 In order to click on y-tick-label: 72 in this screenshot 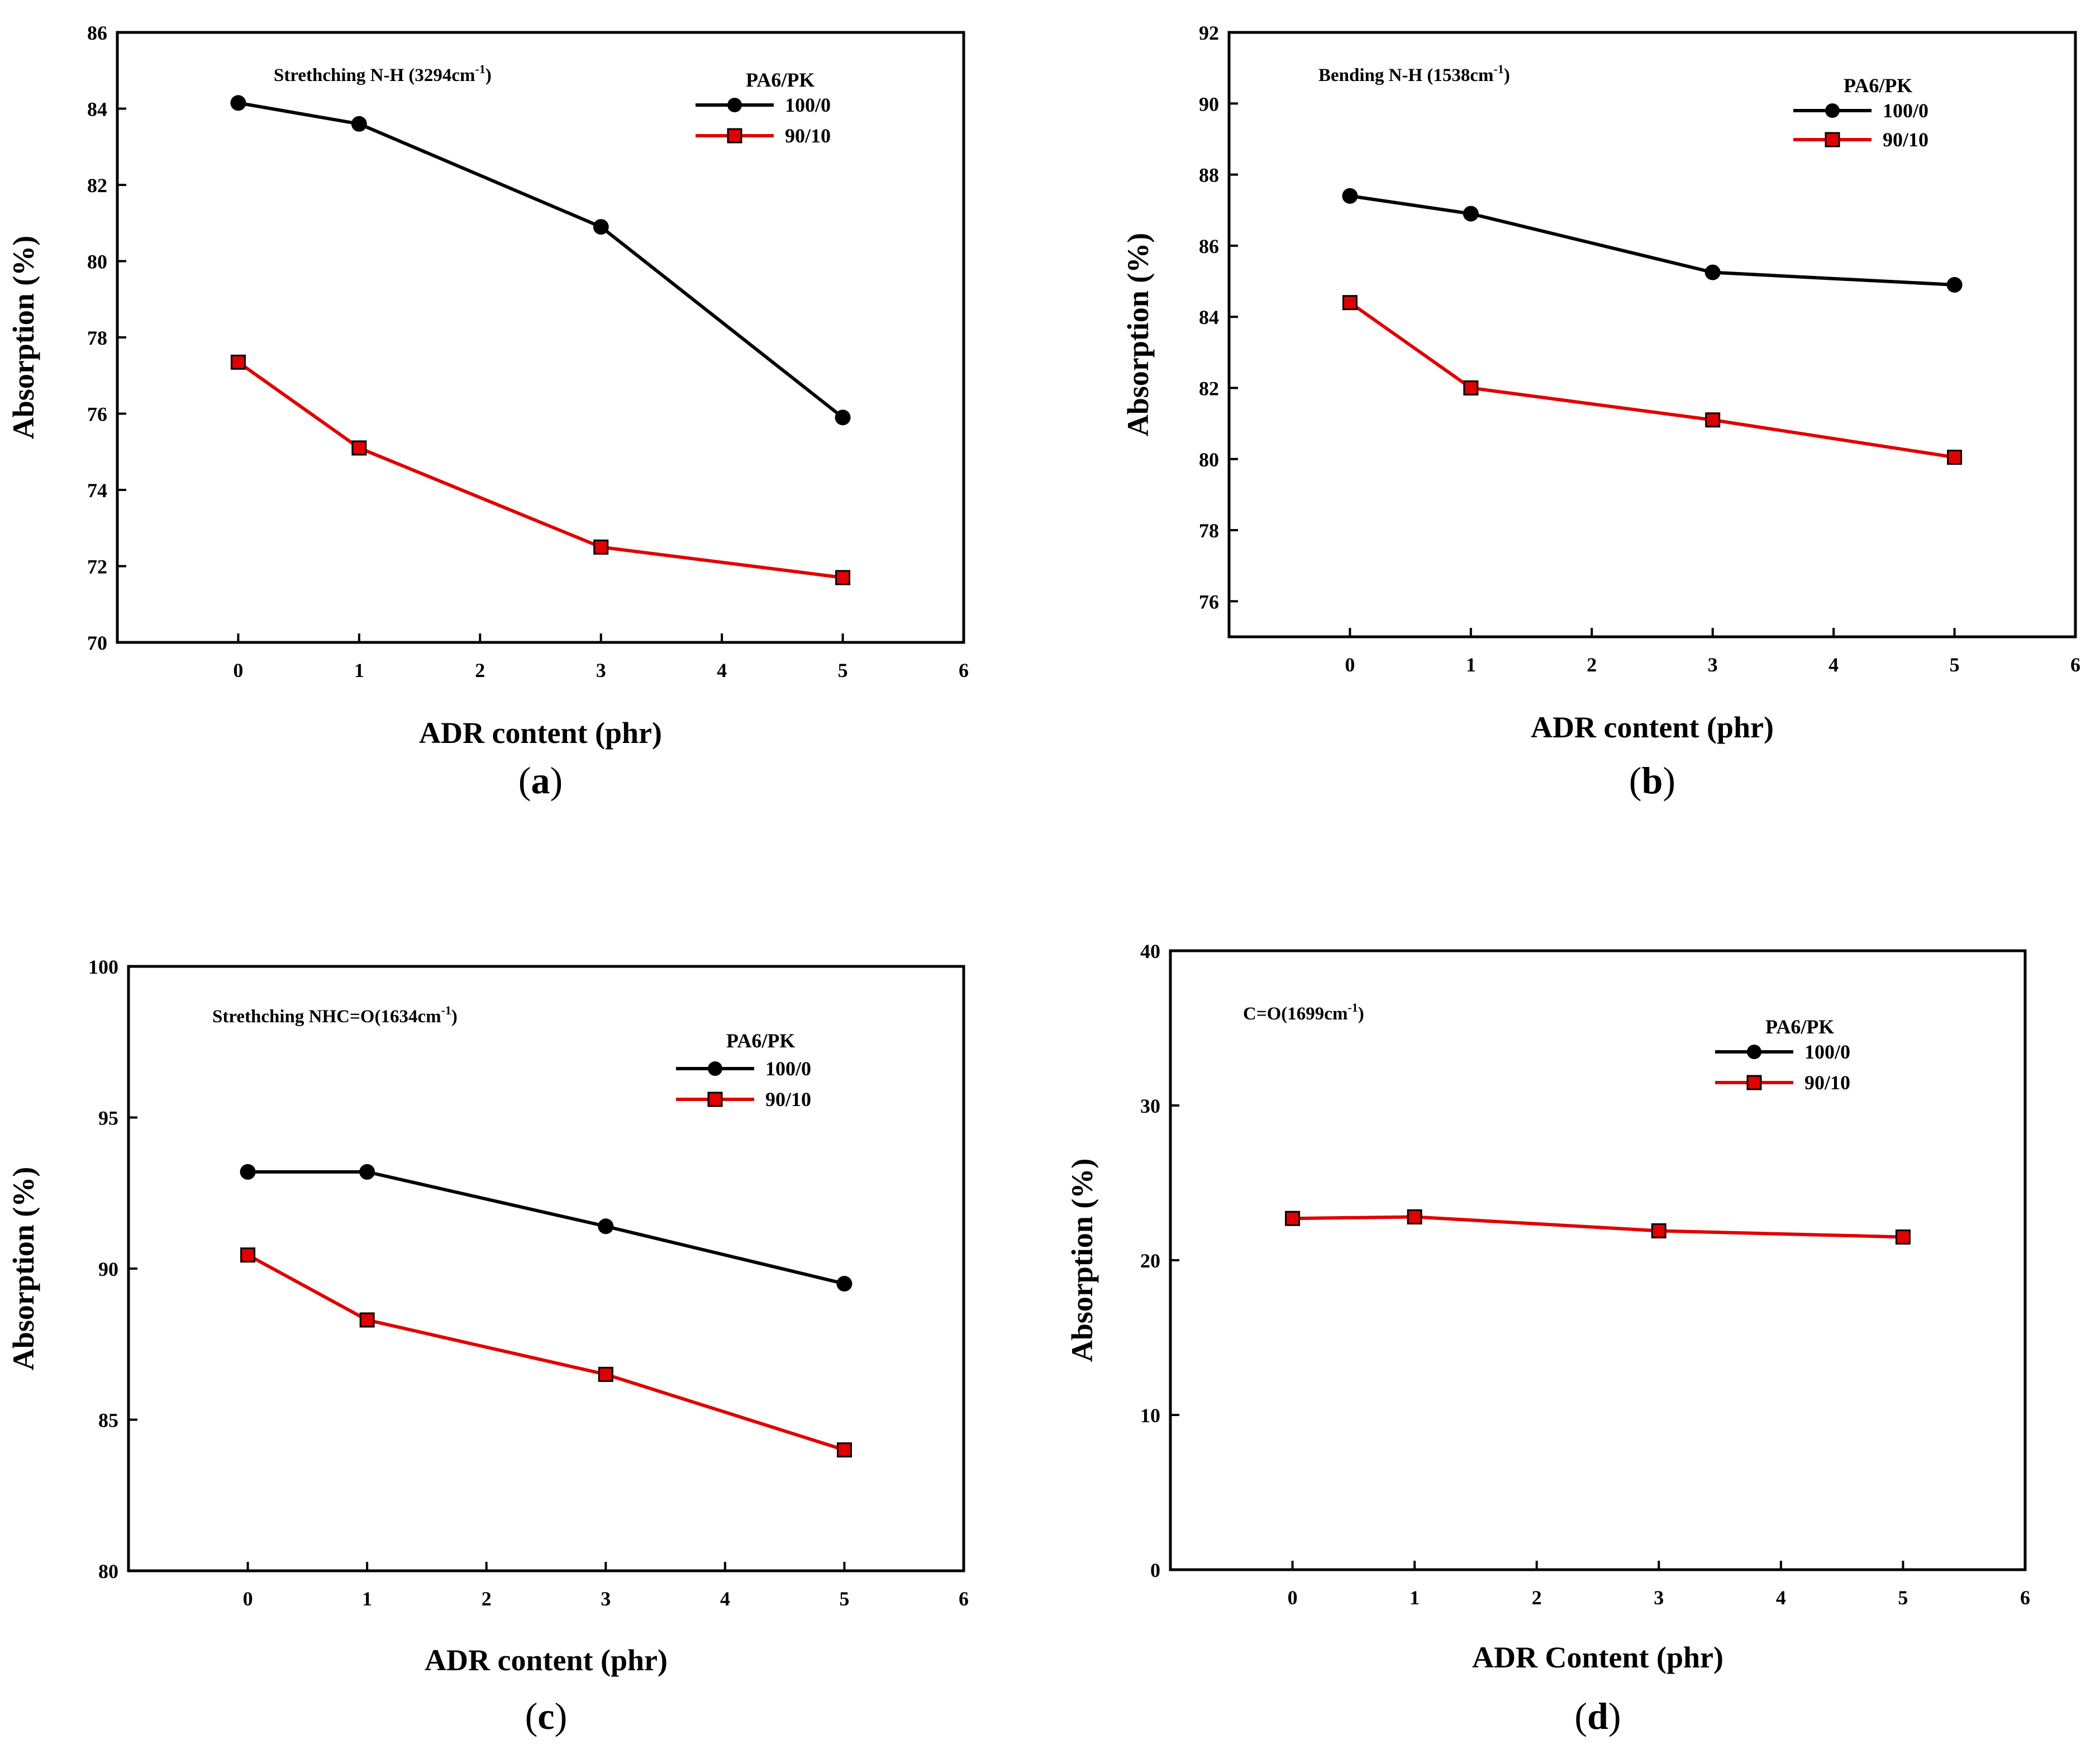, I will do `click(97, 567)`.